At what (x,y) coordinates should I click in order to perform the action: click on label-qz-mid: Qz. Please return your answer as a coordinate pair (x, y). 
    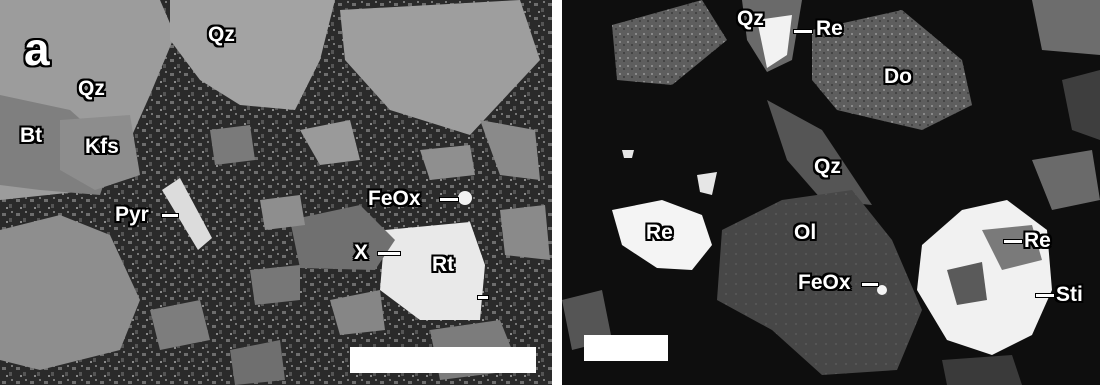
    Looking at the image, I should click on (827, 166).